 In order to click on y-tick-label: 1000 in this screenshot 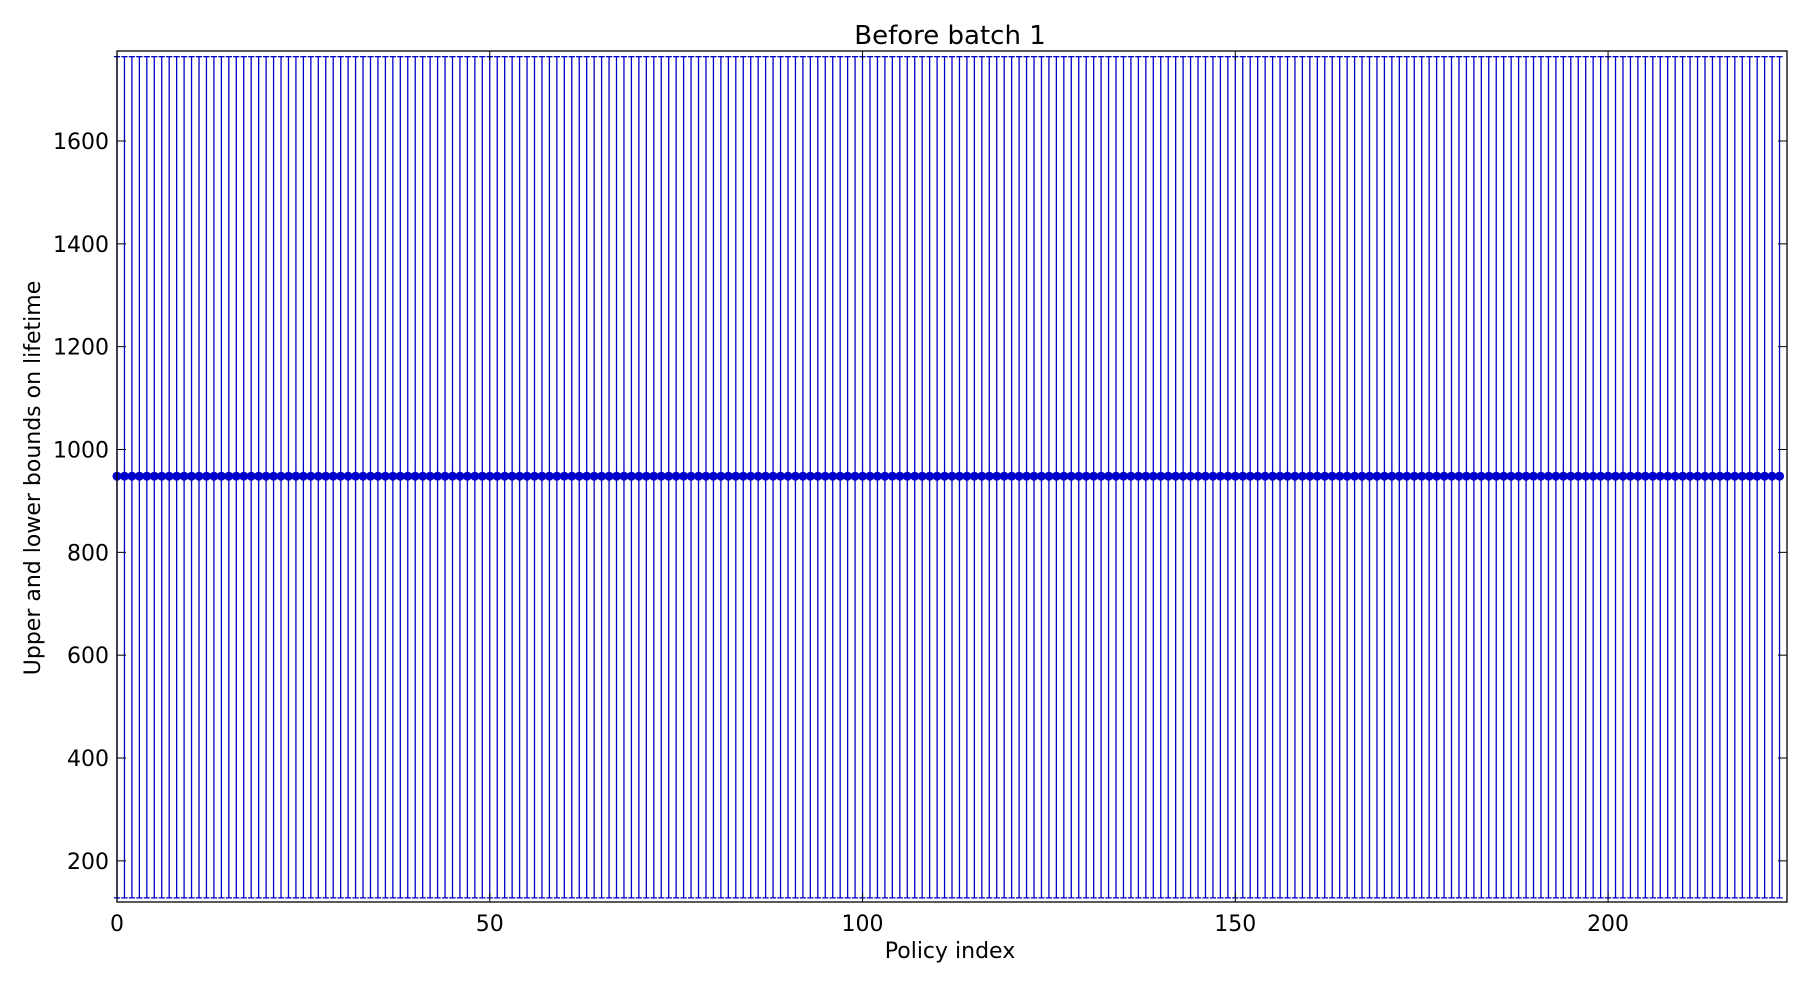, I will do `click(81, 451)`.